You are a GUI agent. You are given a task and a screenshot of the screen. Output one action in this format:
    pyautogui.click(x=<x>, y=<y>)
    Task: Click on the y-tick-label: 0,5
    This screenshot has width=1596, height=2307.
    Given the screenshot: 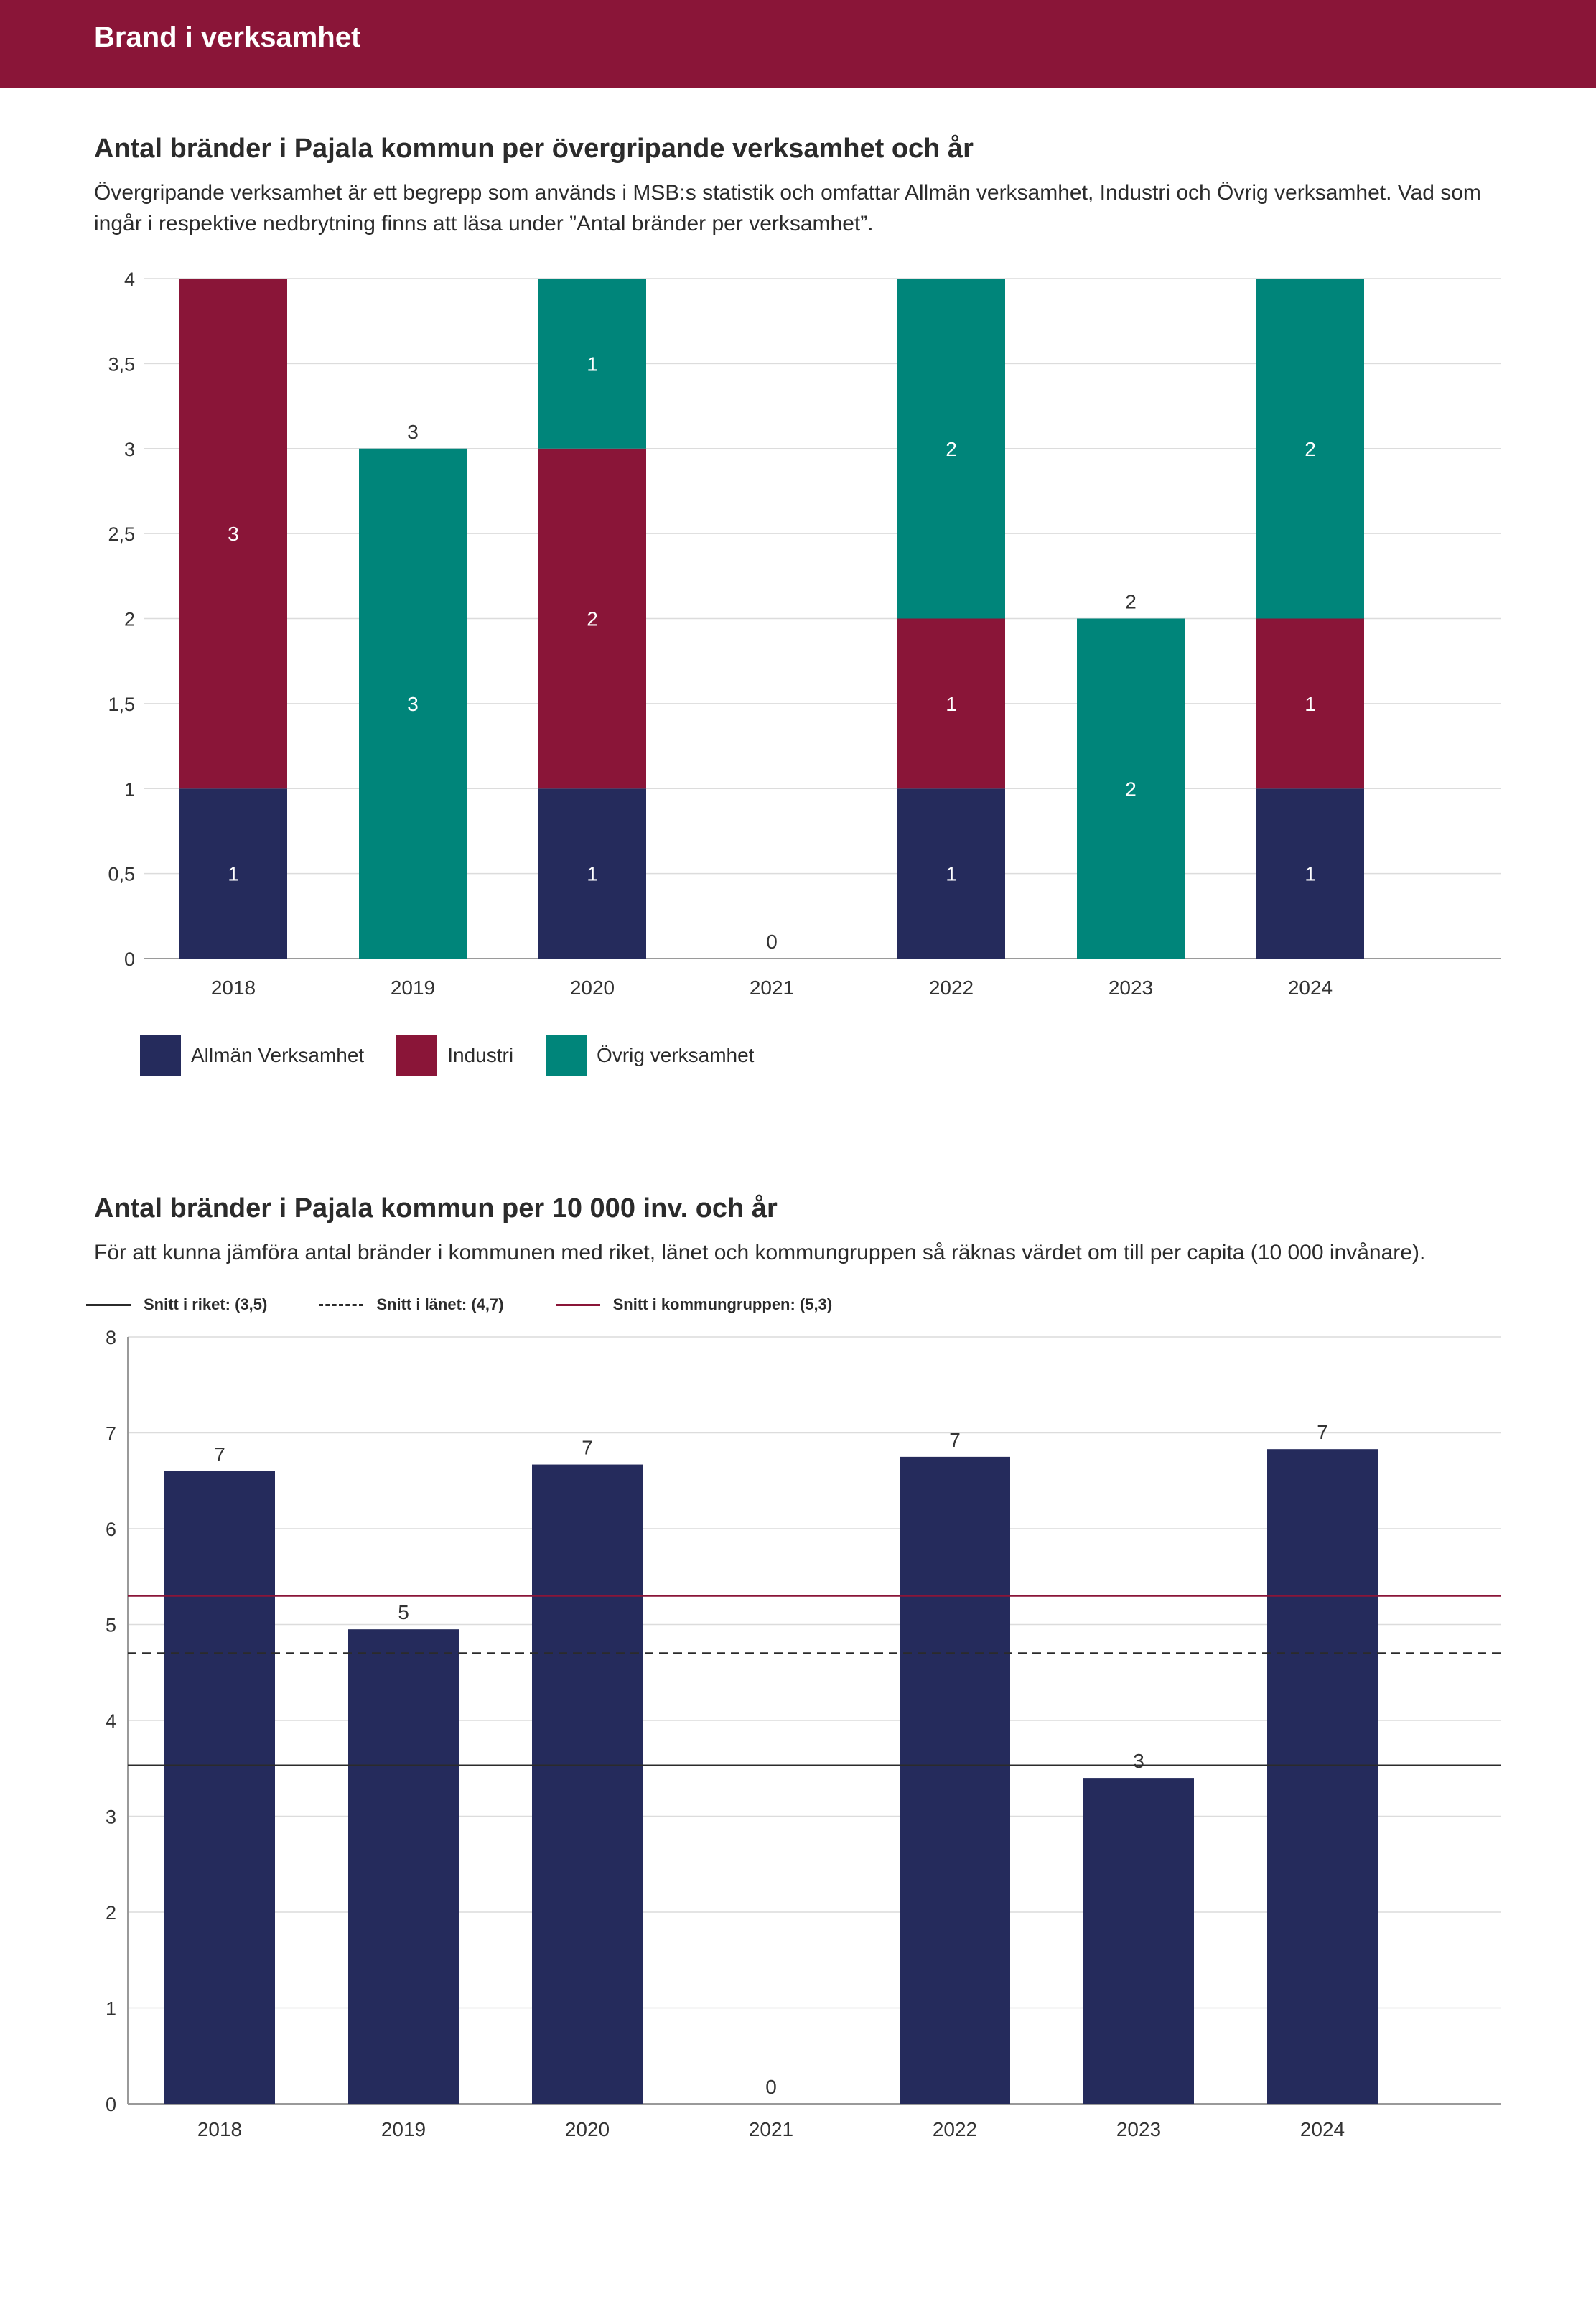 What is the action you would take?
    pyautogui.click(x=121, y=874)
    